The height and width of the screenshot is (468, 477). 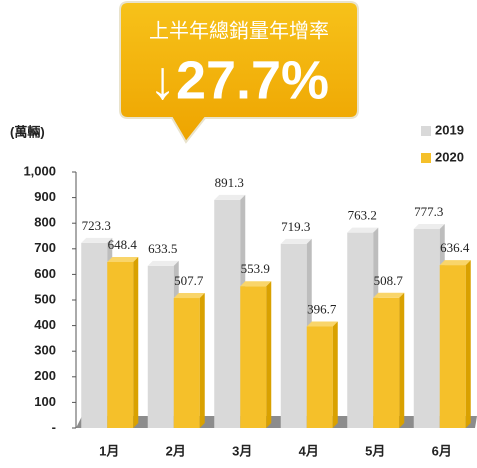 I want to click on x-tick-label: 6月, so click(x=442, y=450).